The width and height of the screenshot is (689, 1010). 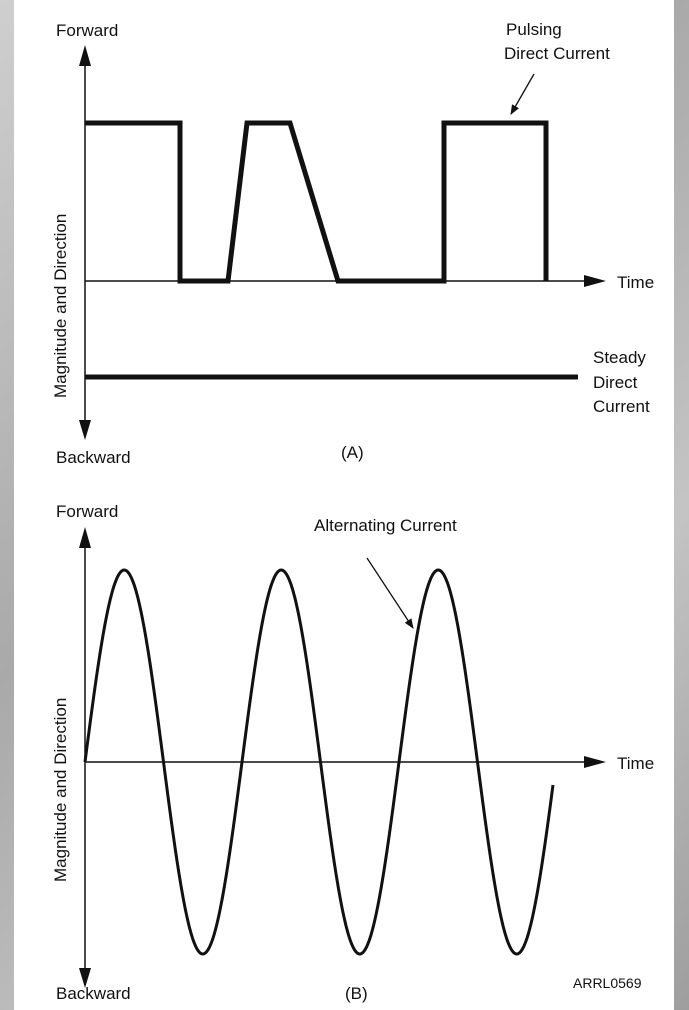 What do you see at coordinates (87, 30) in the screenshot?
I see `label-a-forward: Forward` at bounding box center [87, 30].